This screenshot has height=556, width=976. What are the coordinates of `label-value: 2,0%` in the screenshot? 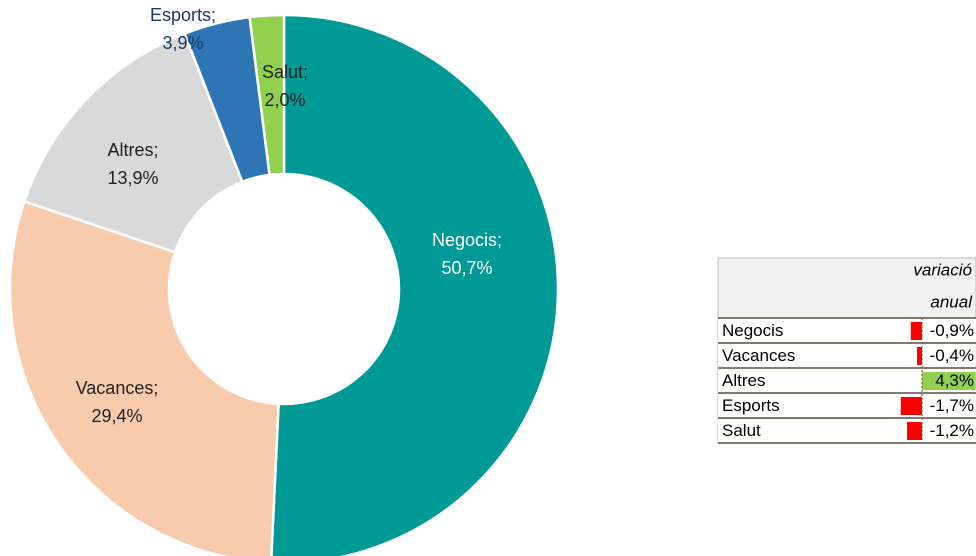 It's located at (284, 100).